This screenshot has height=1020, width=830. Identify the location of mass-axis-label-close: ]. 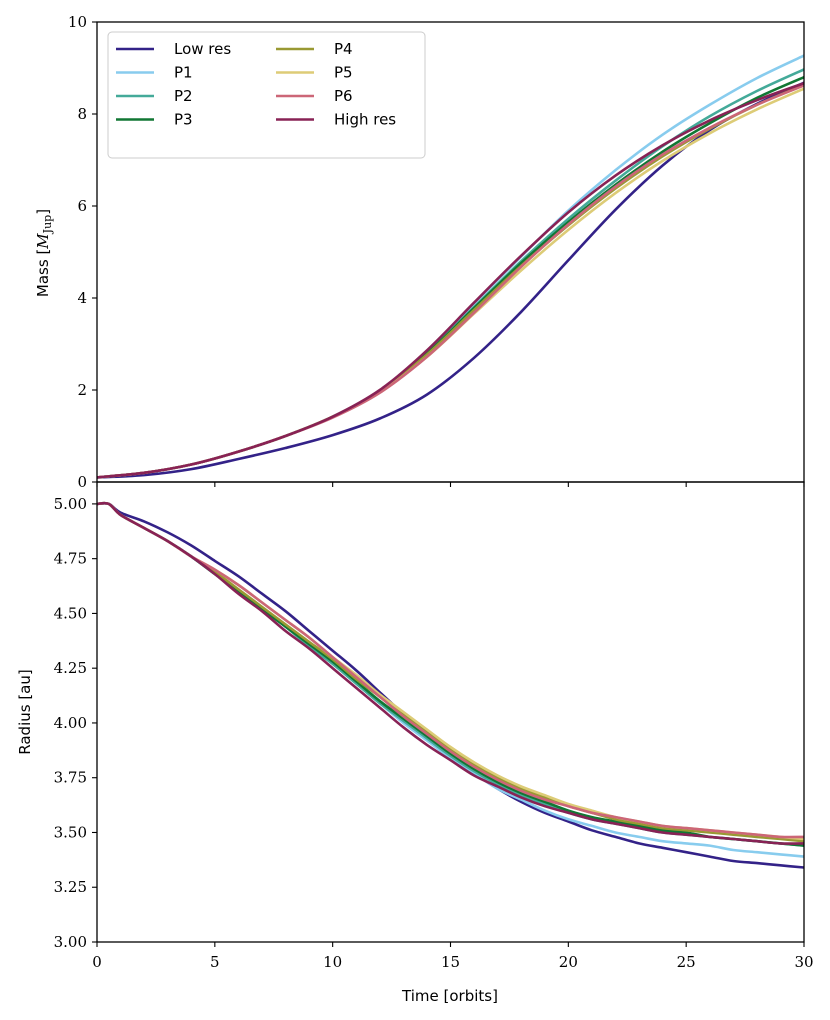
(43, 212).